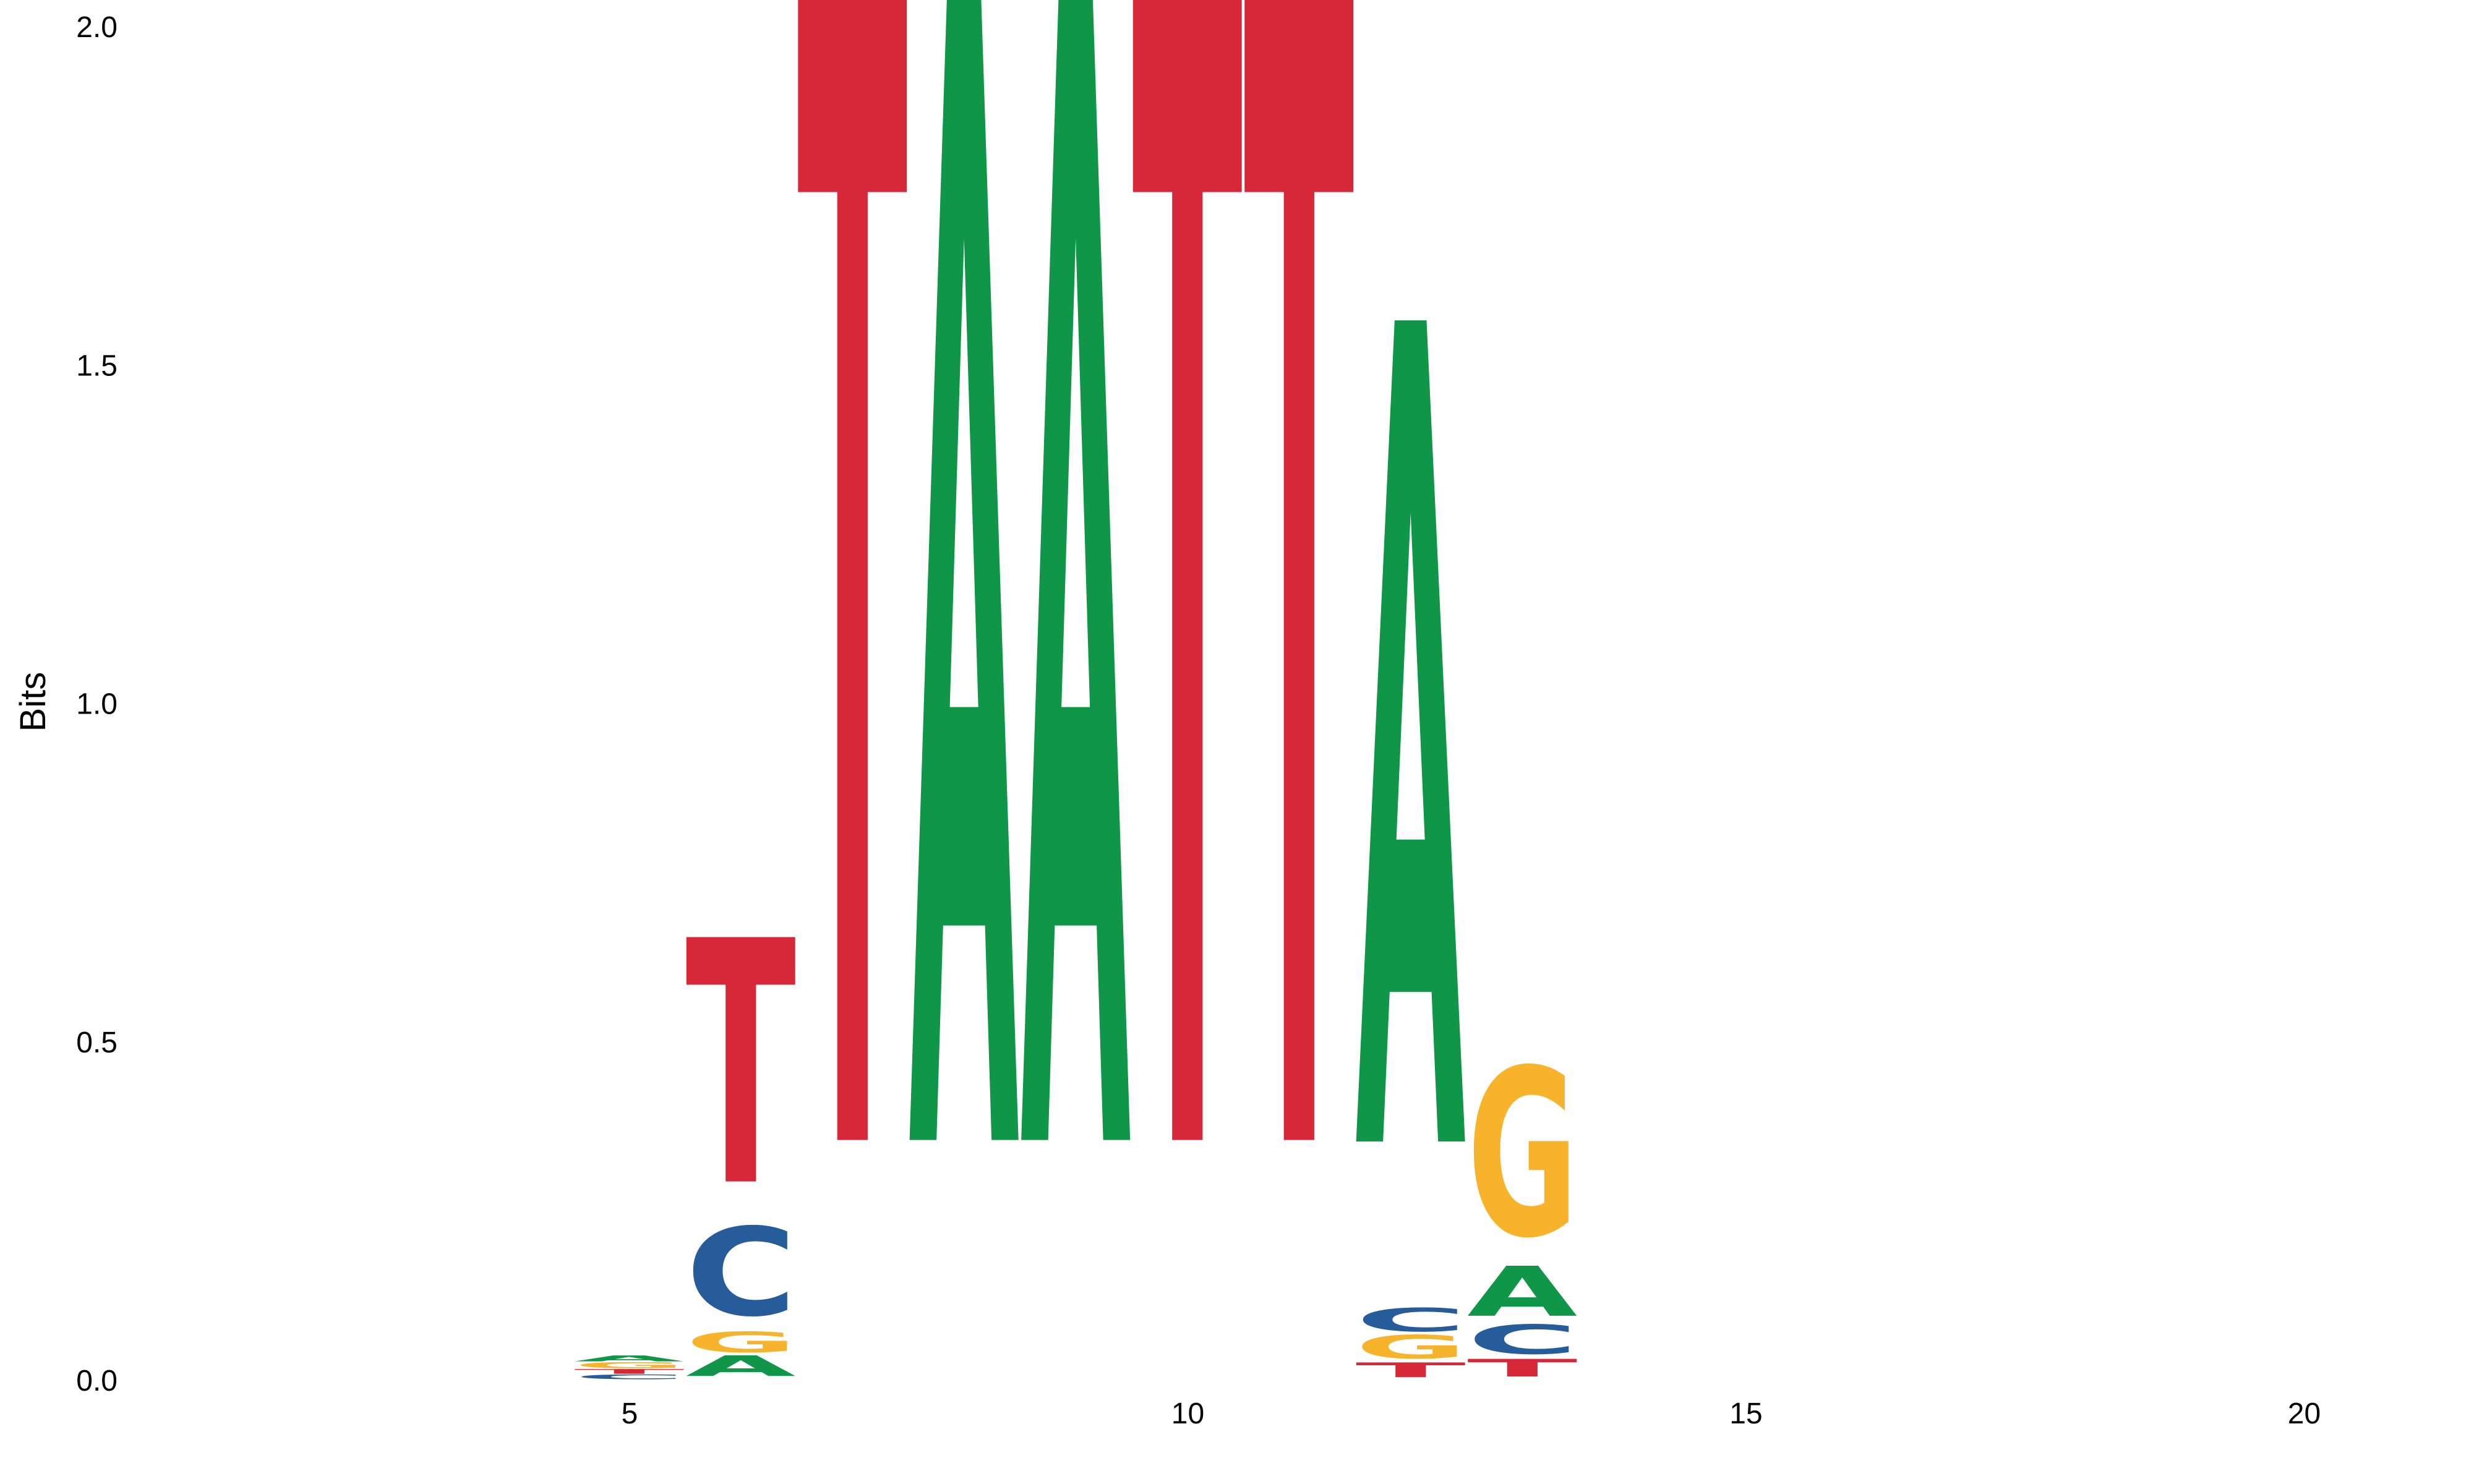  I want to click on x-axis: 5 10 15 20, so click(1471, 1413).